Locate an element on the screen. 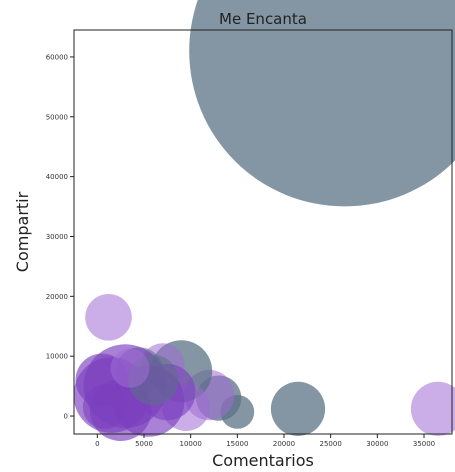  y-axis-ticks: 0 10000 20000 30000 40000 50000 60000 is located at coordinates (60, 237).